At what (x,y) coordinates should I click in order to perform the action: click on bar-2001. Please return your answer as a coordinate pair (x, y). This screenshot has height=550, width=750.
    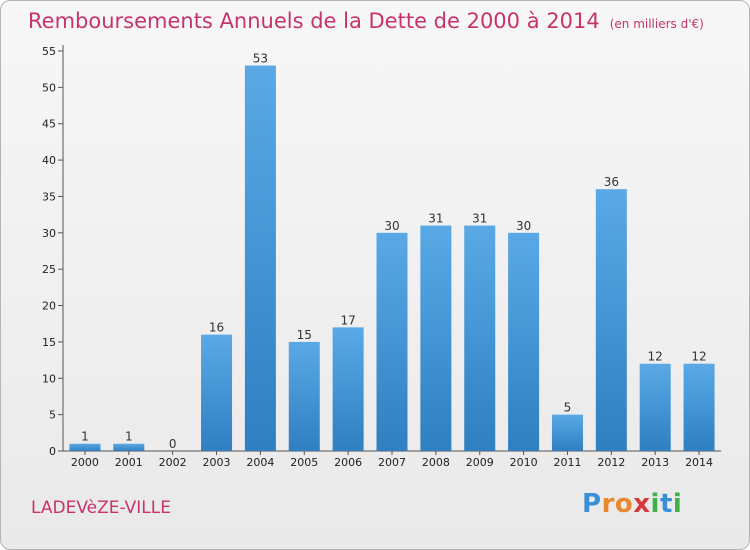
    Looking at the image, I should click on (129, 447).